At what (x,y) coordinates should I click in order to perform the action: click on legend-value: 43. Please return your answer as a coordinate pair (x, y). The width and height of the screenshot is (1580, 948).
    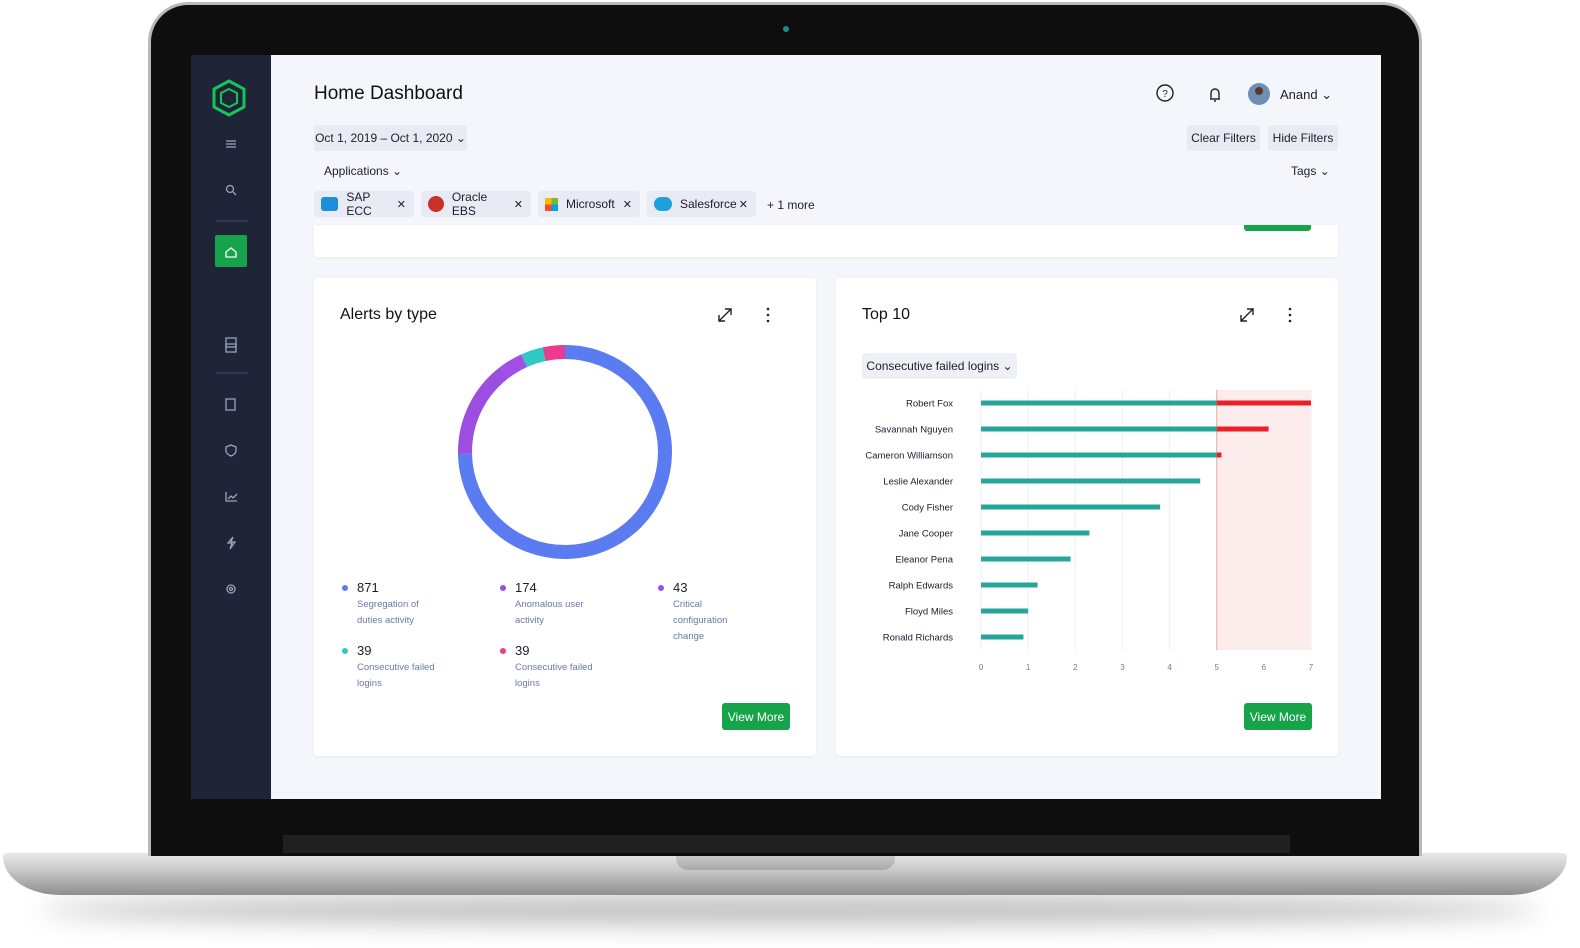
    Looking at the image, I should click on (680, 587).